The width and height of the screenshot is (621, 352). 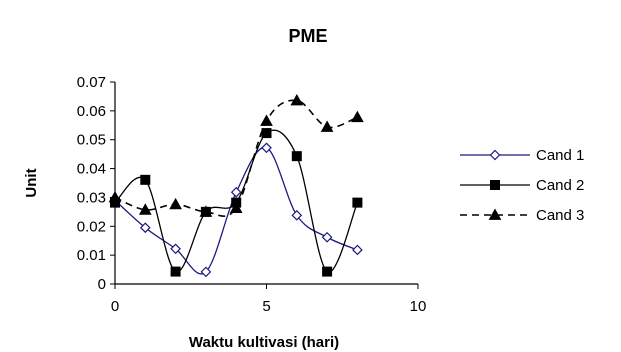 I want to click on x-tick-label: 0, so click(x=115, y=306).